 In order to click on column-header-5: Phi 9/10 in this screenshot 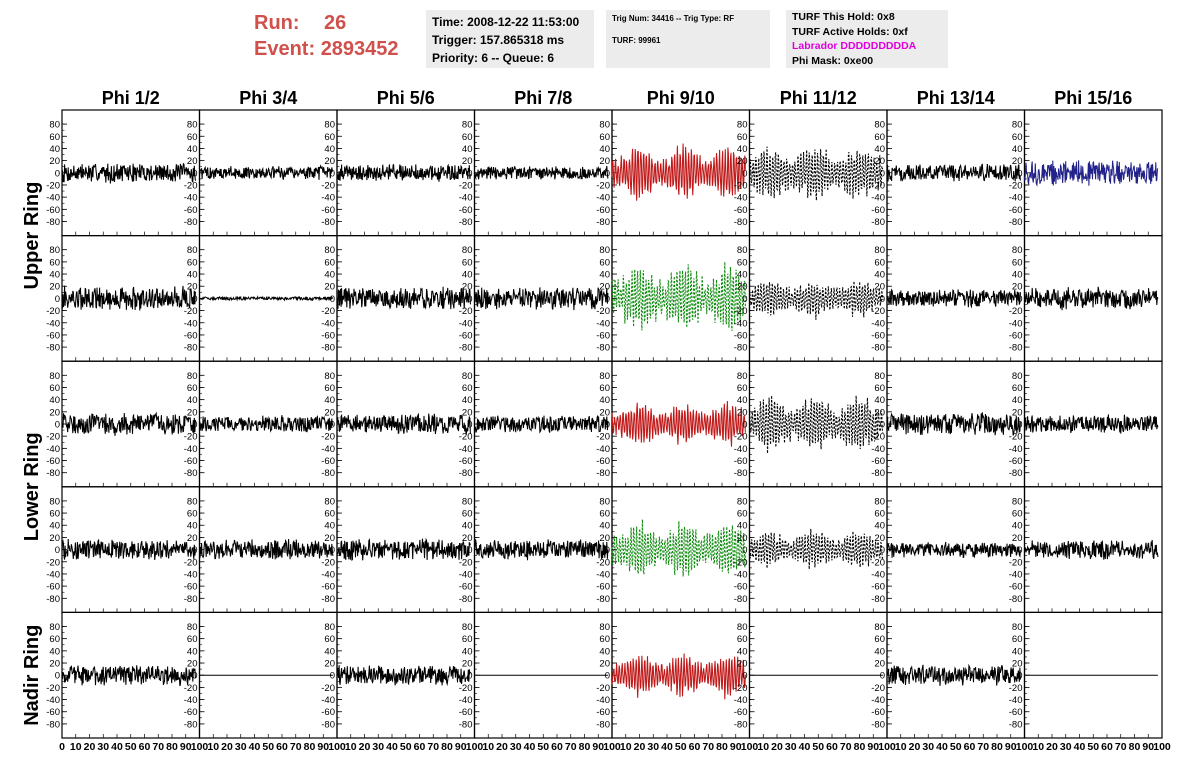, I will do `click(681, 98)`.